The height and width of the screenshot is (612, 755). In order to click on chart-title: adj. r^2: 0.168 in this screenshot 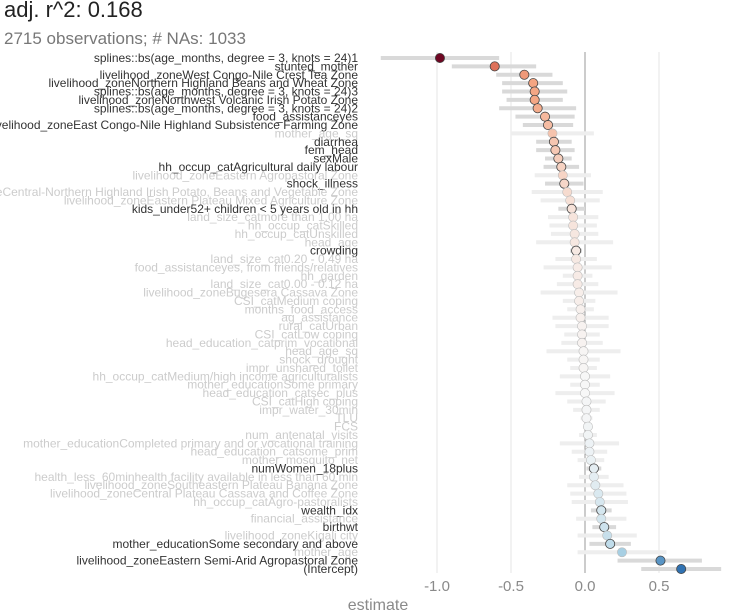, I will do `click(73, 11)`.